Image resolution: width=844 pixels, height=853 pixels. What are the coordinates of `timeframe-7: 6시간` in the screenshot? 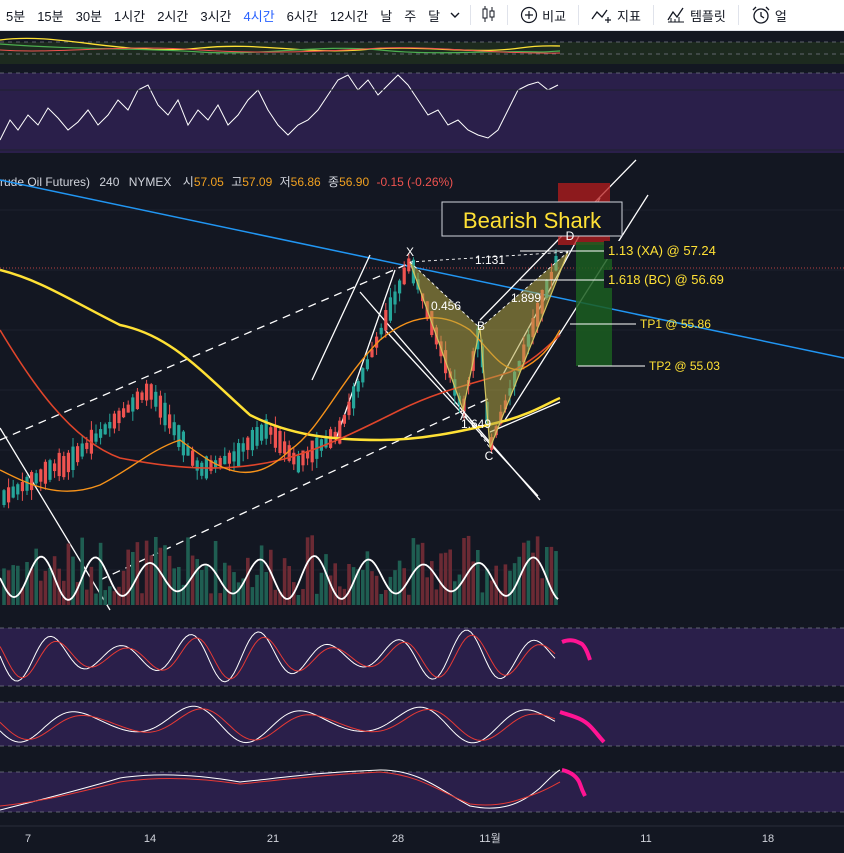 It's located at (302, 16).